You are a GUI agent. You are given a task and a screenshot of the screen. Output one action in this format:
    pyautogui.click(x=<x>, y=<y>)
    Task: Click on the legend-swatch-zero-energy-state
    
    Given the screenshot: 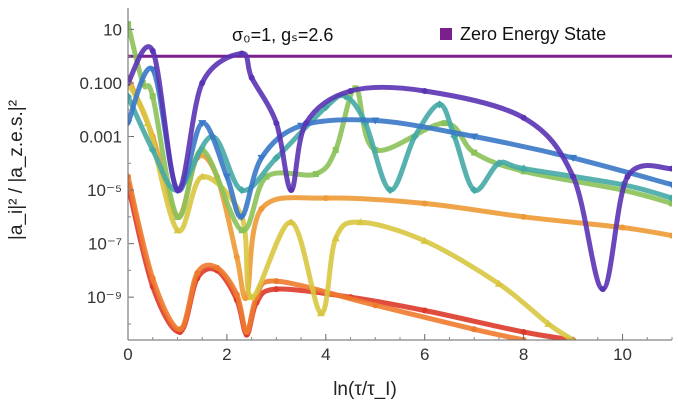 What is the action you would take?
    pyautogui.click(x=446, y=34)
    